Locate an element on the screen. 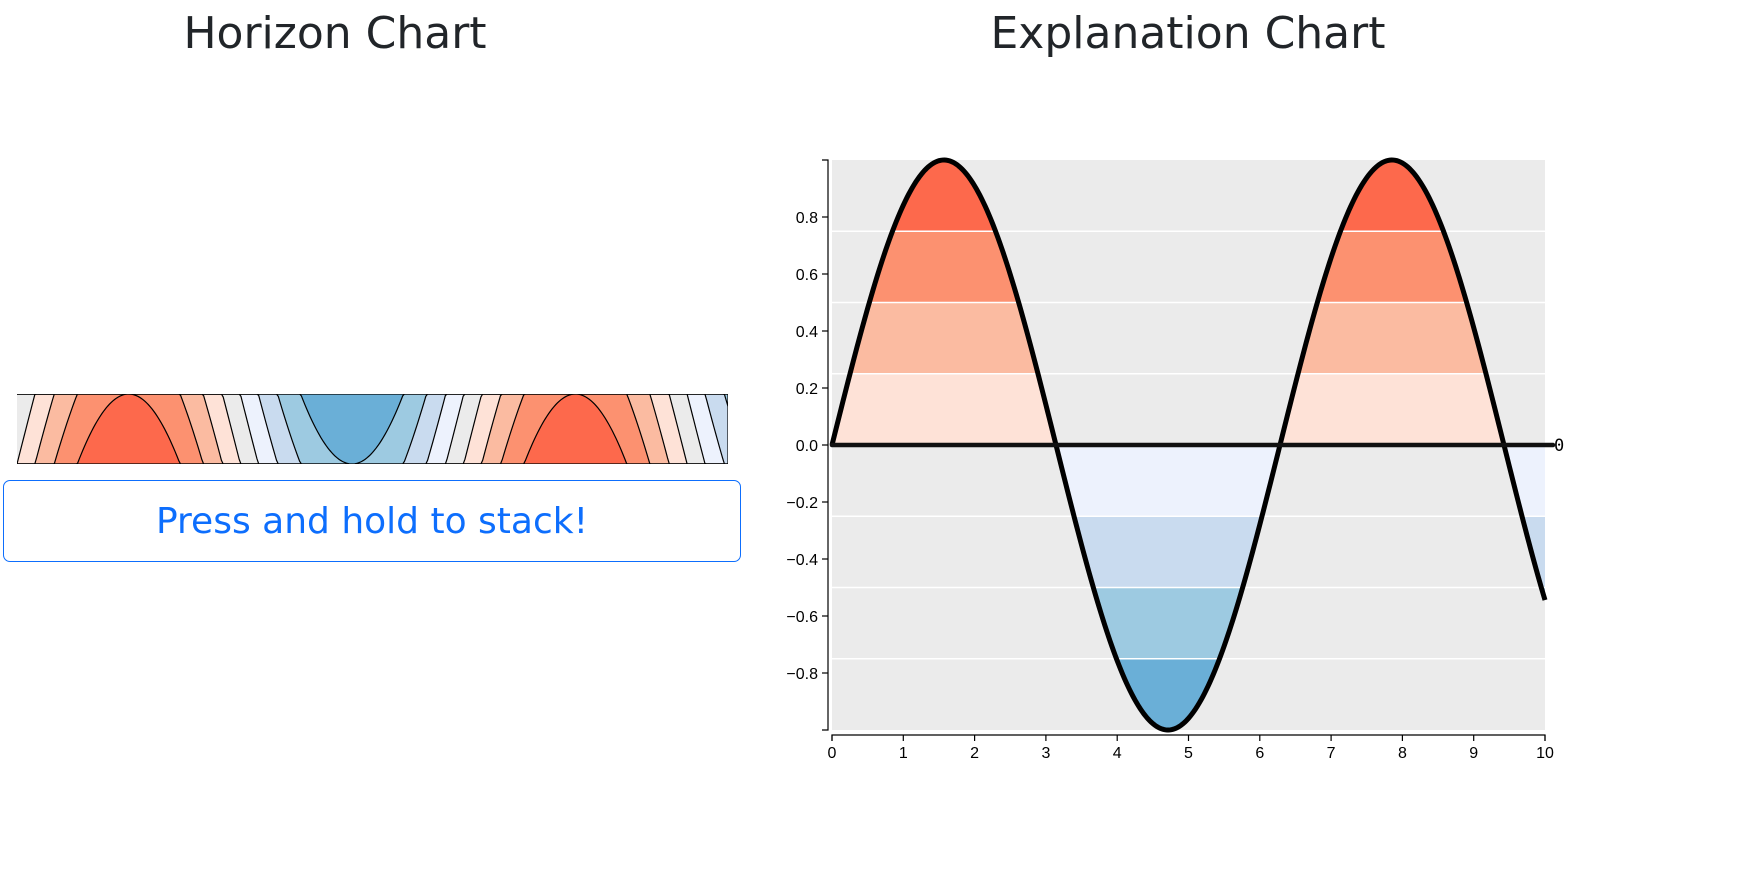 The height and width of the screenshot is (882, 1760). x-tick-label: 4 is located at coordinates (1117, 753).